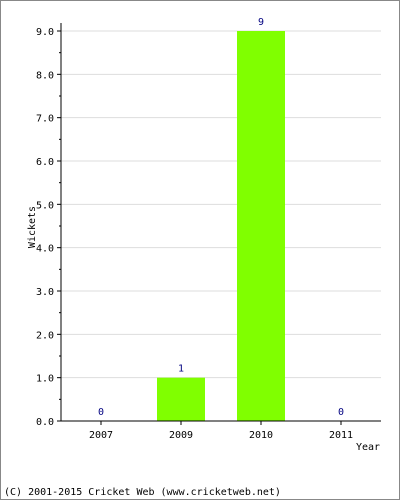 Image resolution: width=400 pixels, height=501 pixels. Describe the element at coordinates (45, 249) in the screenshot. I see `y-tick-label: 4.0` at that location.